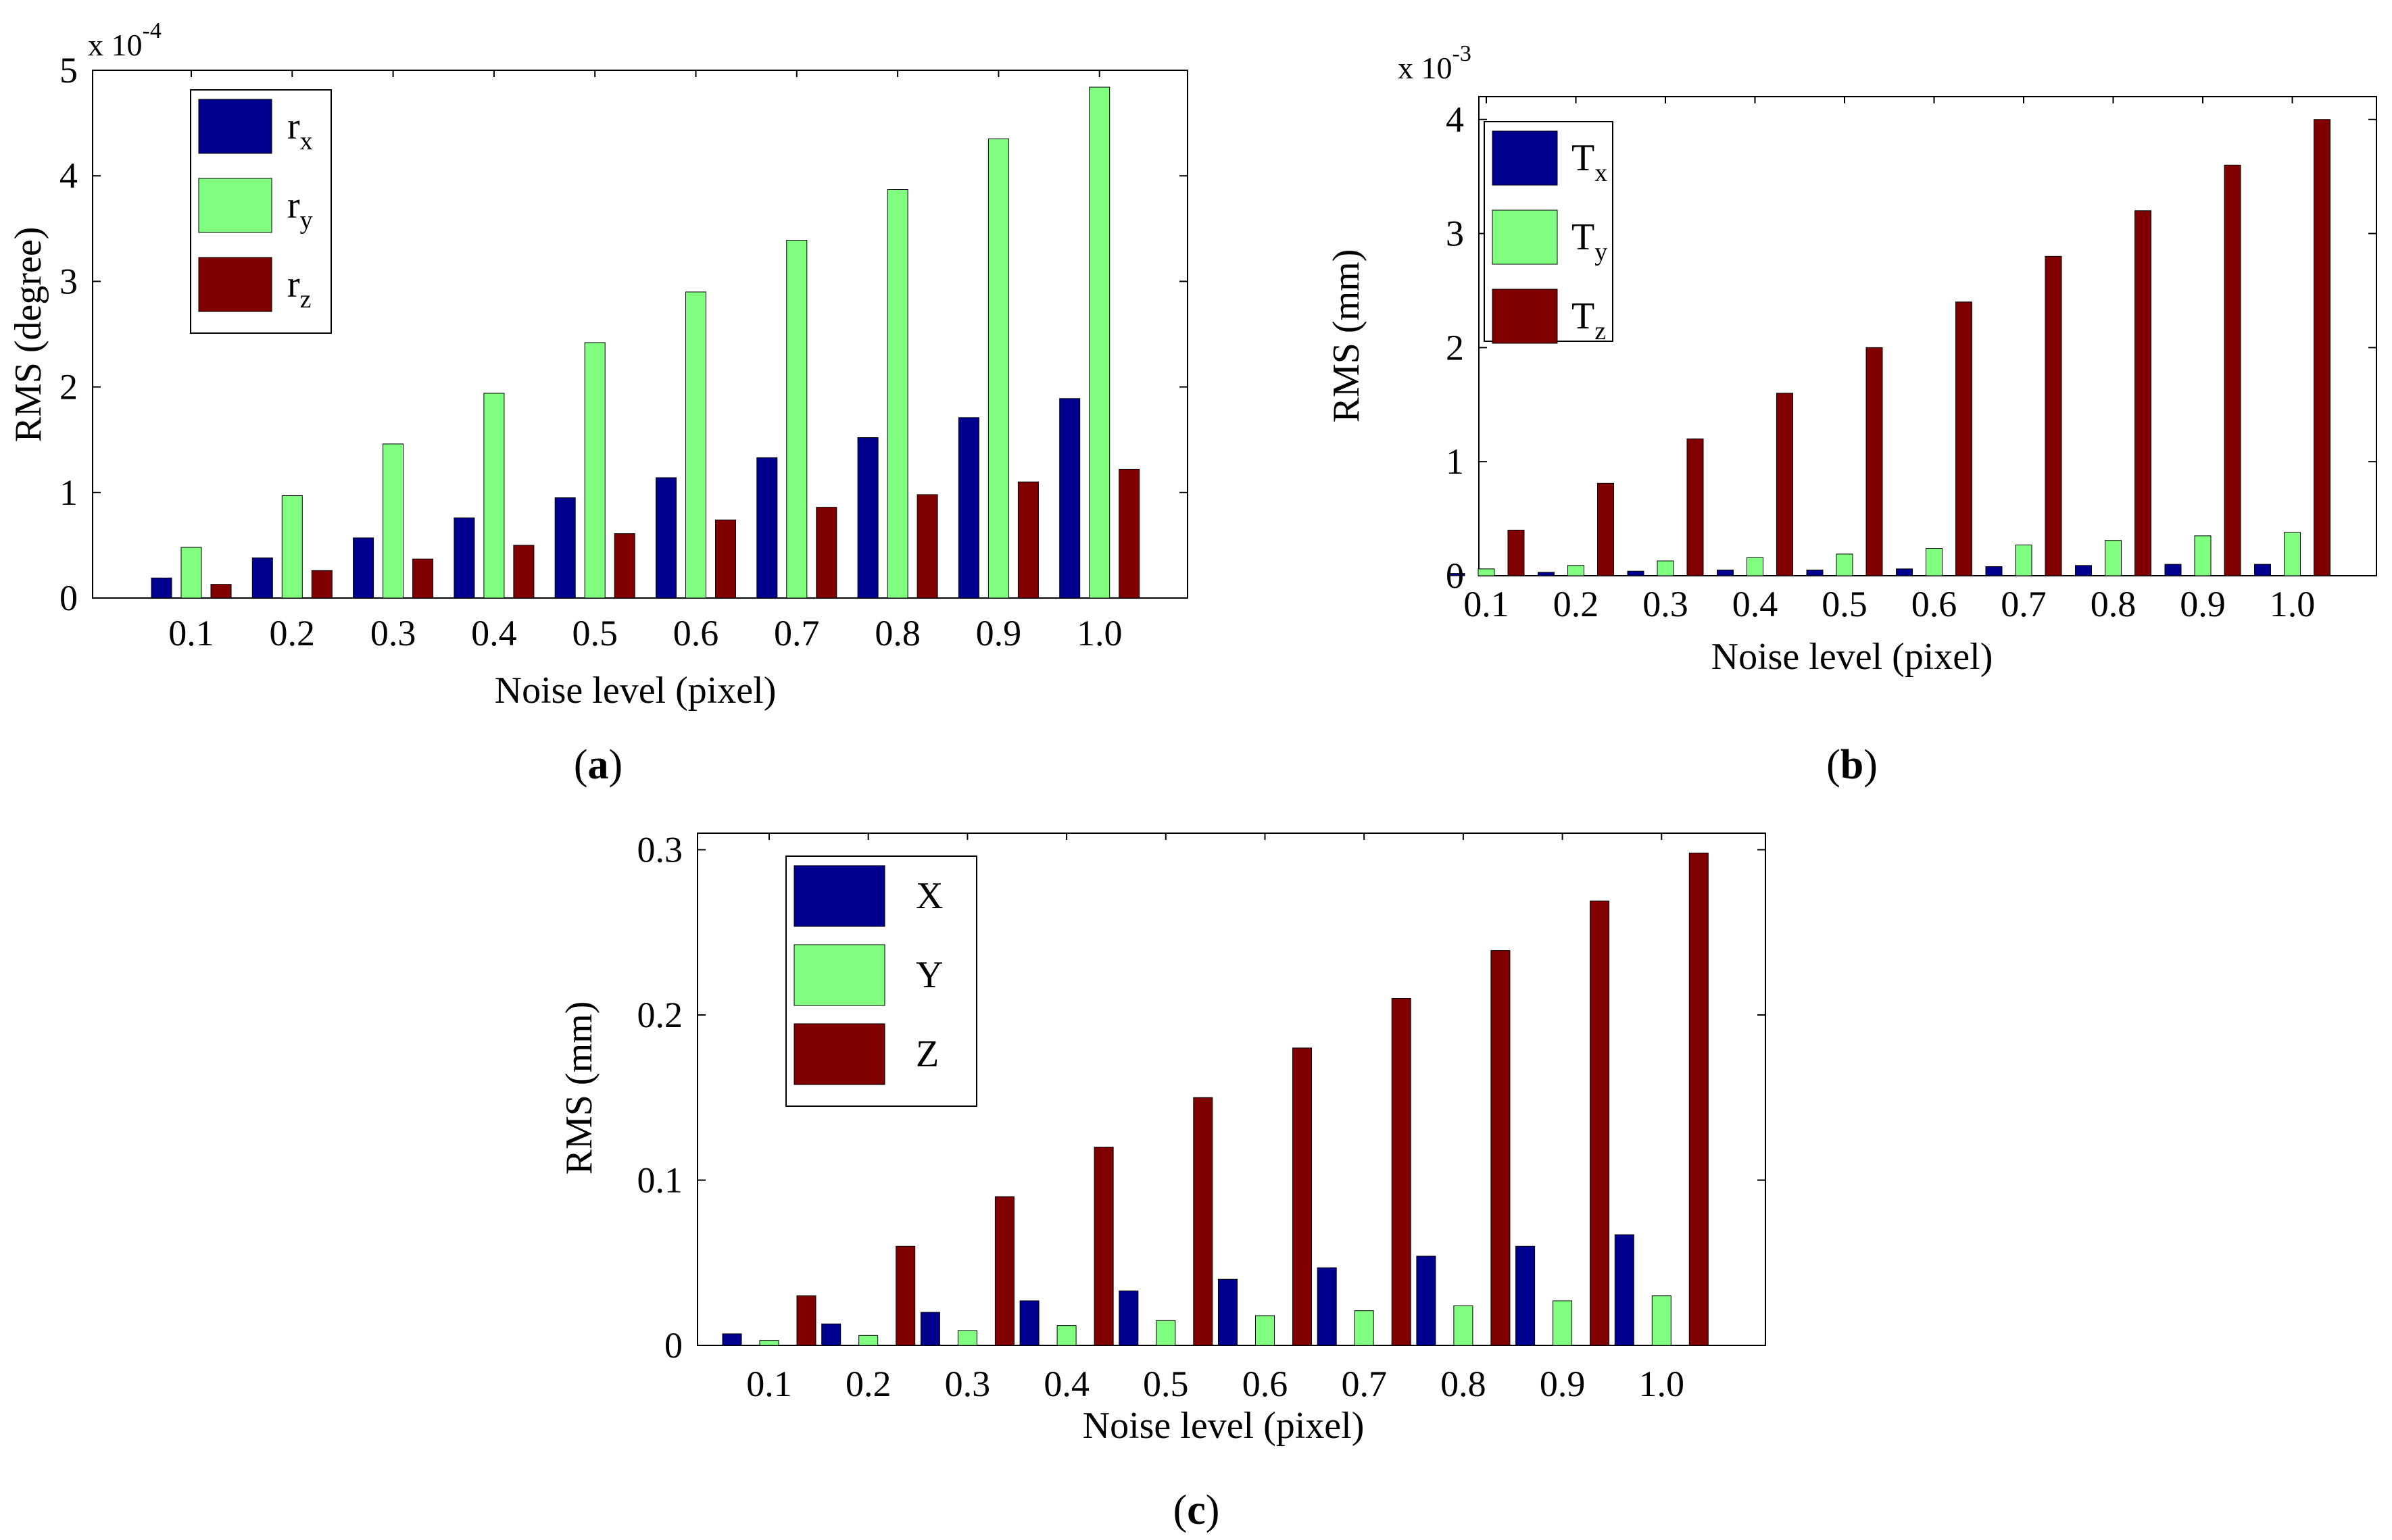 Image resolution: width=2392 pixels, height=1540 pixels. Describe the element at coordinates (1525, 1295) in the screenshot. I see `bar-c-x-0.9` at that location.